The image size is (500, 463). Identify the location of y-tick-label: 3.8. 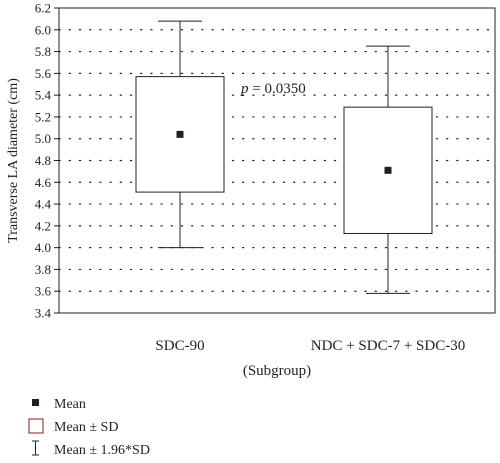
(43, 269).